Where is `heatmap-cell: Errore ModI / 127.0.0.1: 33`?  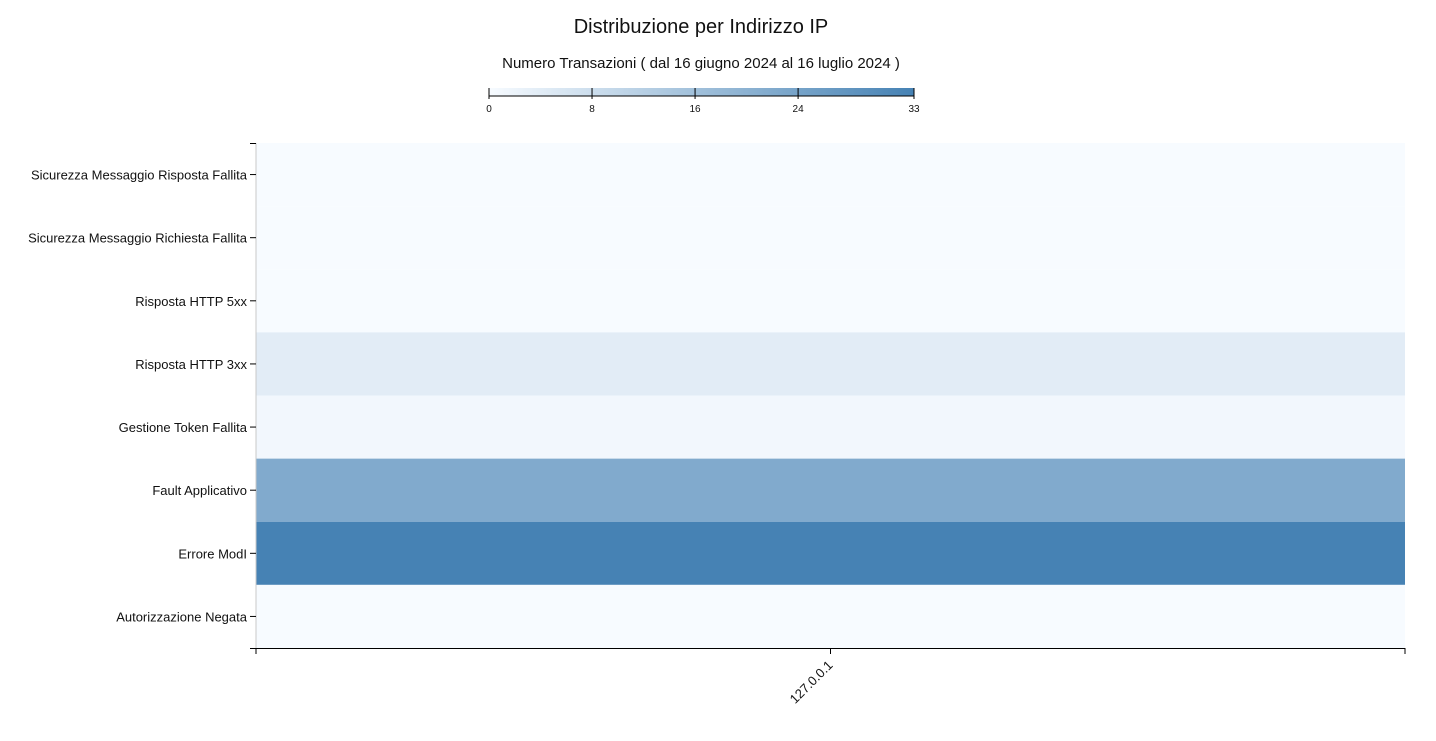
heatmap-cell: Errore ModI / 127.0.0.1: 33 is located at coordinates (830, 553).